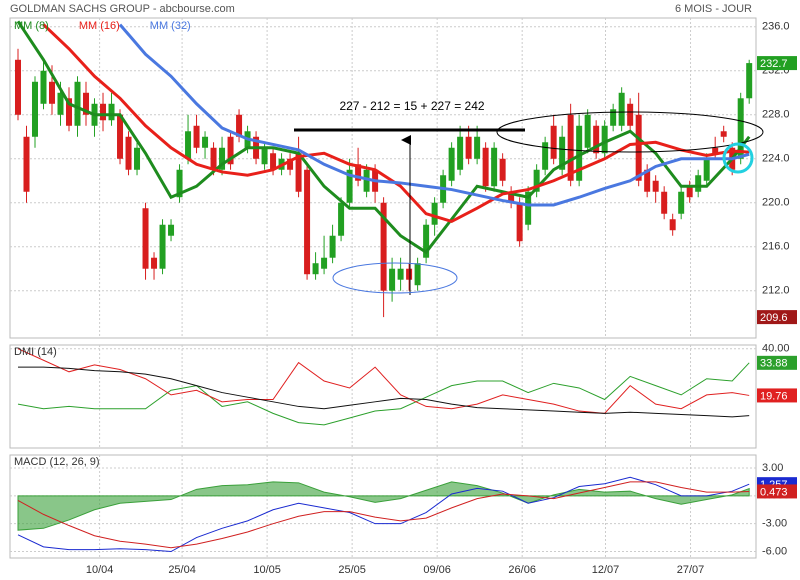 The height and width of the screenshot is (580, 800). Describe the element at coordinates (352, 570) in the screenshot. I see `x-tick-label: 25/05` at that location.